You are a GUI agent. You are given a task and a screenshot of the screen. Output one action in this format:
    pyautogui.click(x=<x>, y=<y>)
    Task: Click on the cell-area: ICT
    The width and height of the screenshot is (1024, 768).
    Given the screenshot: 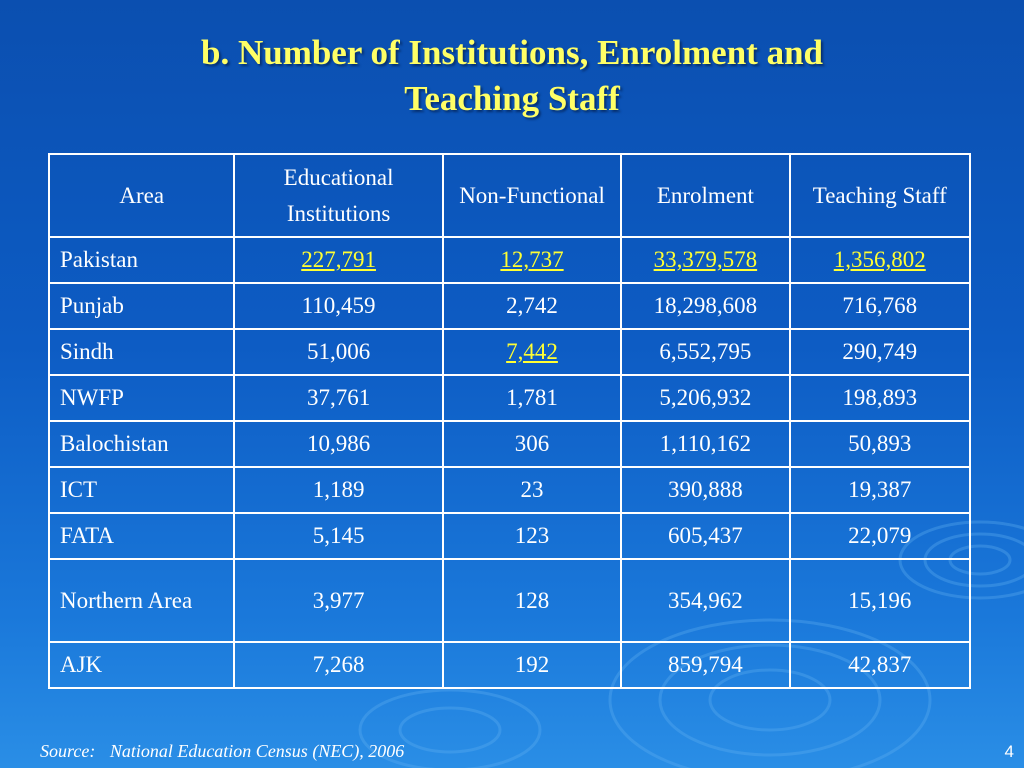 What is the action you would take?
    pyautogui.click(x=141, y=490)
    